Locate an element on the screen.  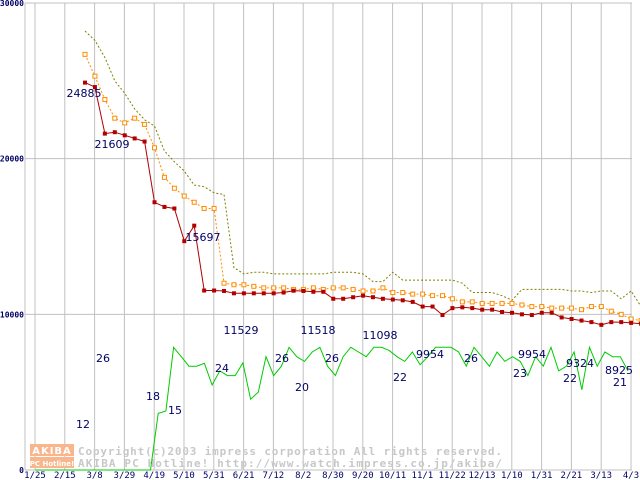
data-label: 15697 is located at coordinates (203, 237).